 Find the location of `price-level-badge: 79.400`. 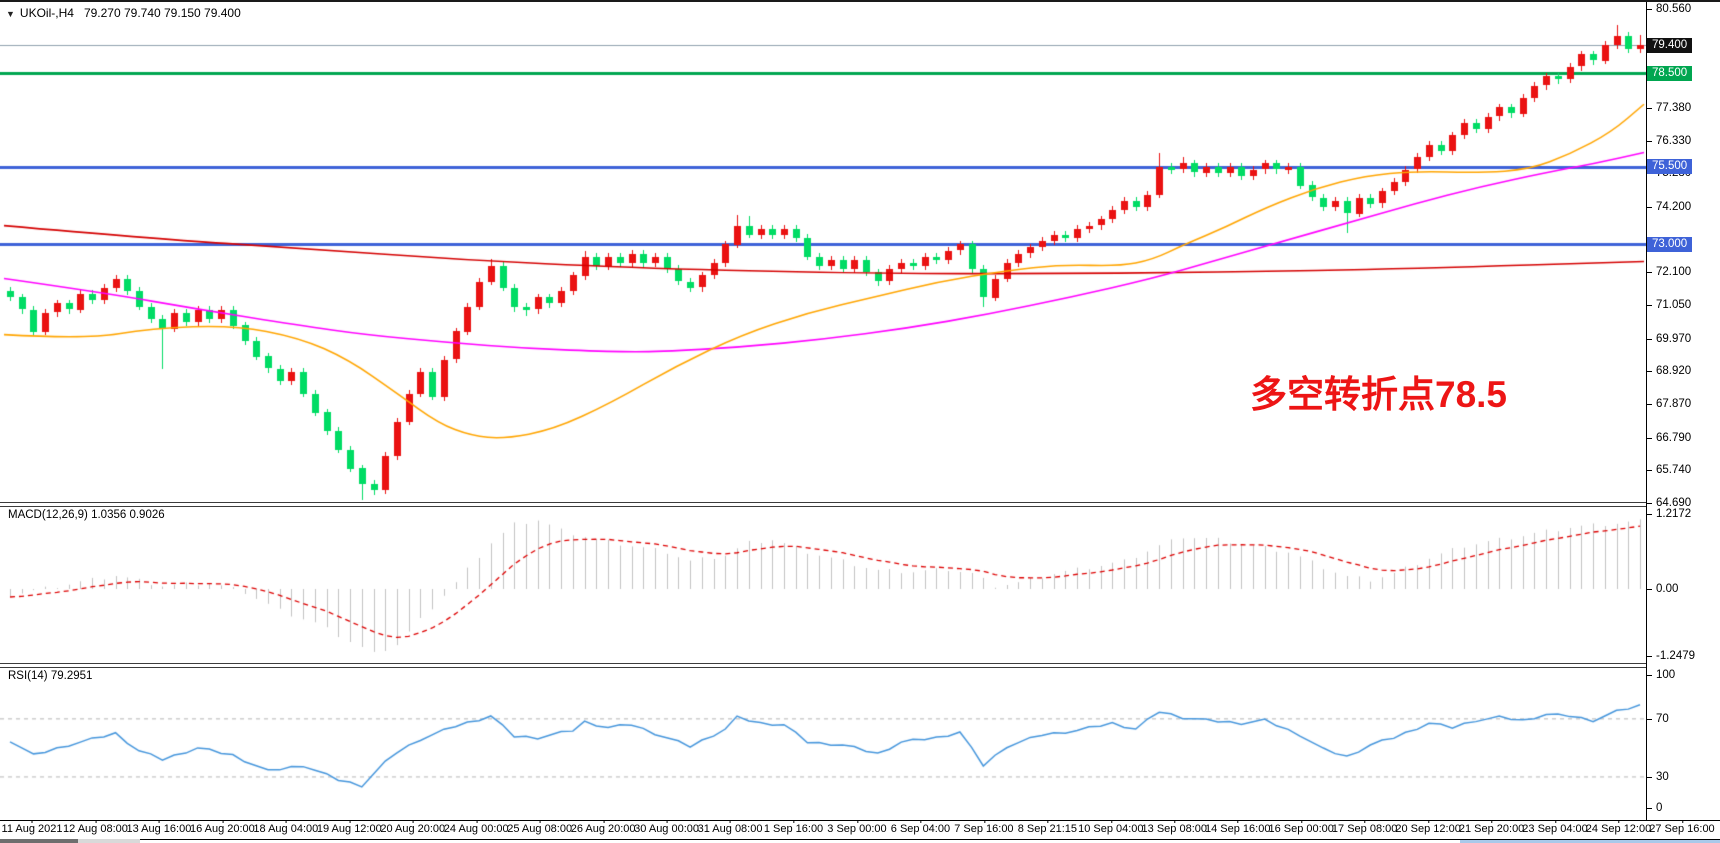

price-level-badge: 79.400 is located at coordinates (1670, 45).